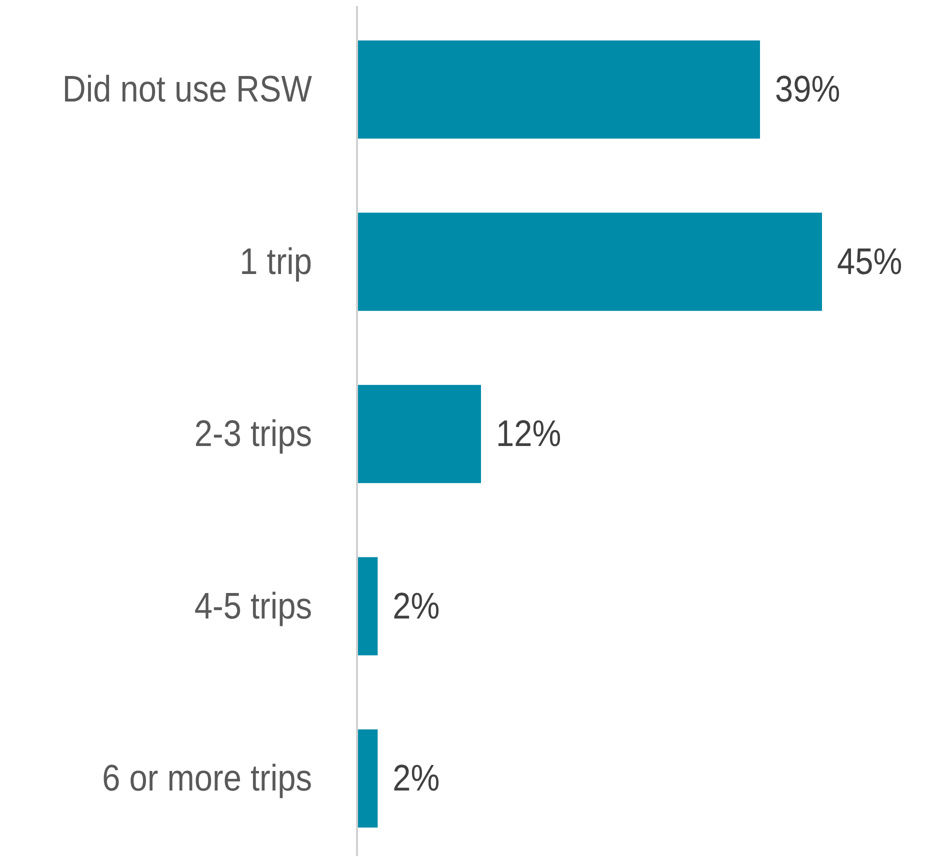  What do you see at coordinates (276, 261) in the screenshot?
I see `y-tick-label: 1 trip` at bounding box center [276, 261].